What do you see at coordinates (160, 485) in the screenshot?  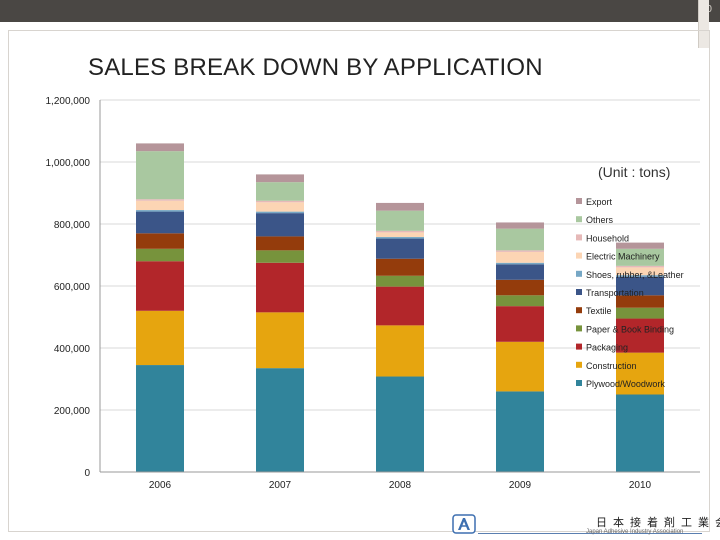 I see `x-tick-label: 2006` at bounding box center [160, 485].